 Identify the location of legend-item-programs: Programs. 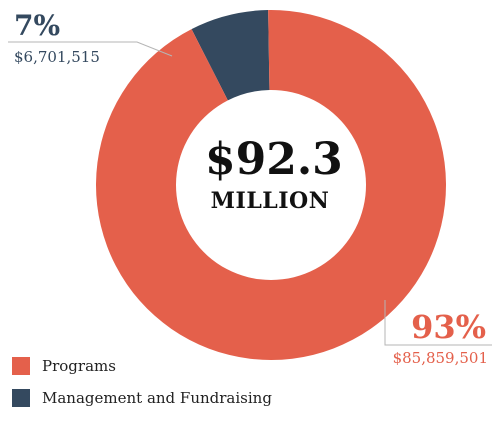
(142, 366).